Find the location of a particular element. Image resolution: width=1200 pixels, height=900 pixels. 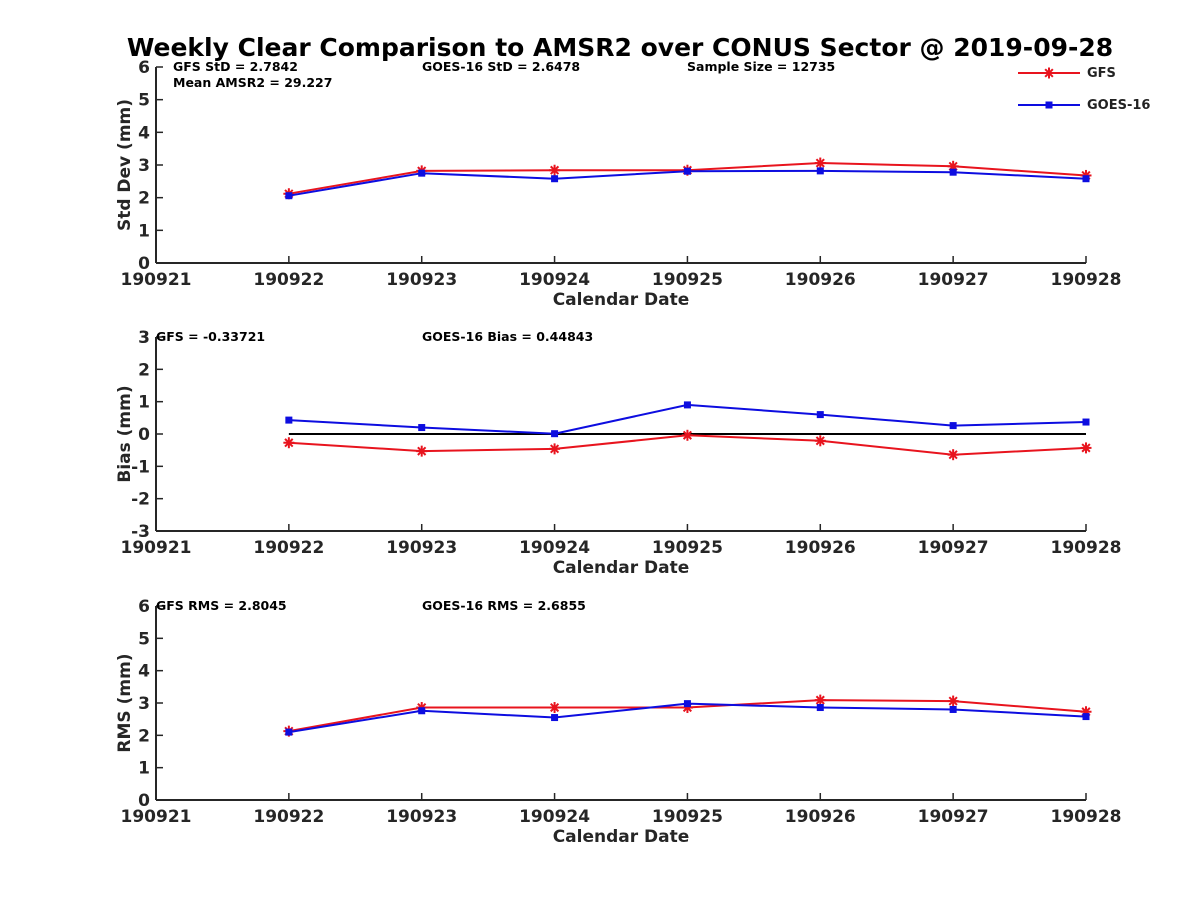

stat-annotation: Sample Size = 12735 is located at coordinates (761, 66).